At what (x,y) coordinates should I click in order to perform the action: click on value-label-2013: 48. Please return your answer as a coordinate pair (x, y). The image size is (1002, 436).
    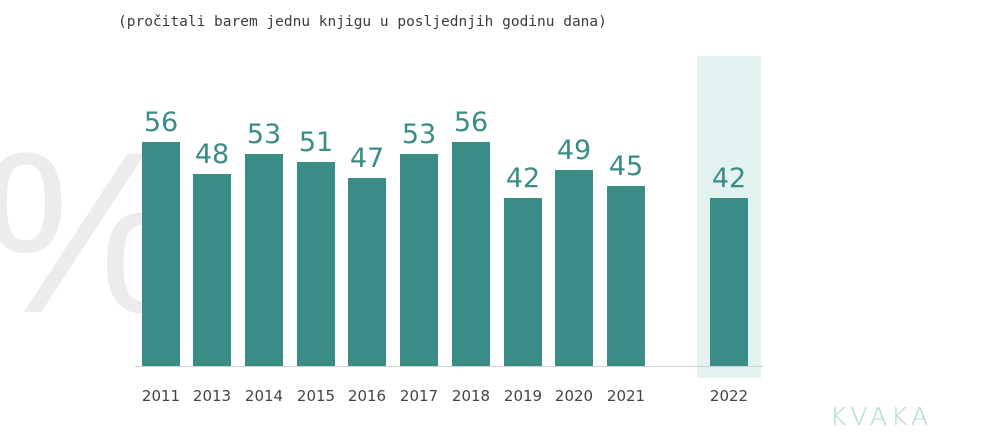
    Looking at the image, I should click on (212, 154).